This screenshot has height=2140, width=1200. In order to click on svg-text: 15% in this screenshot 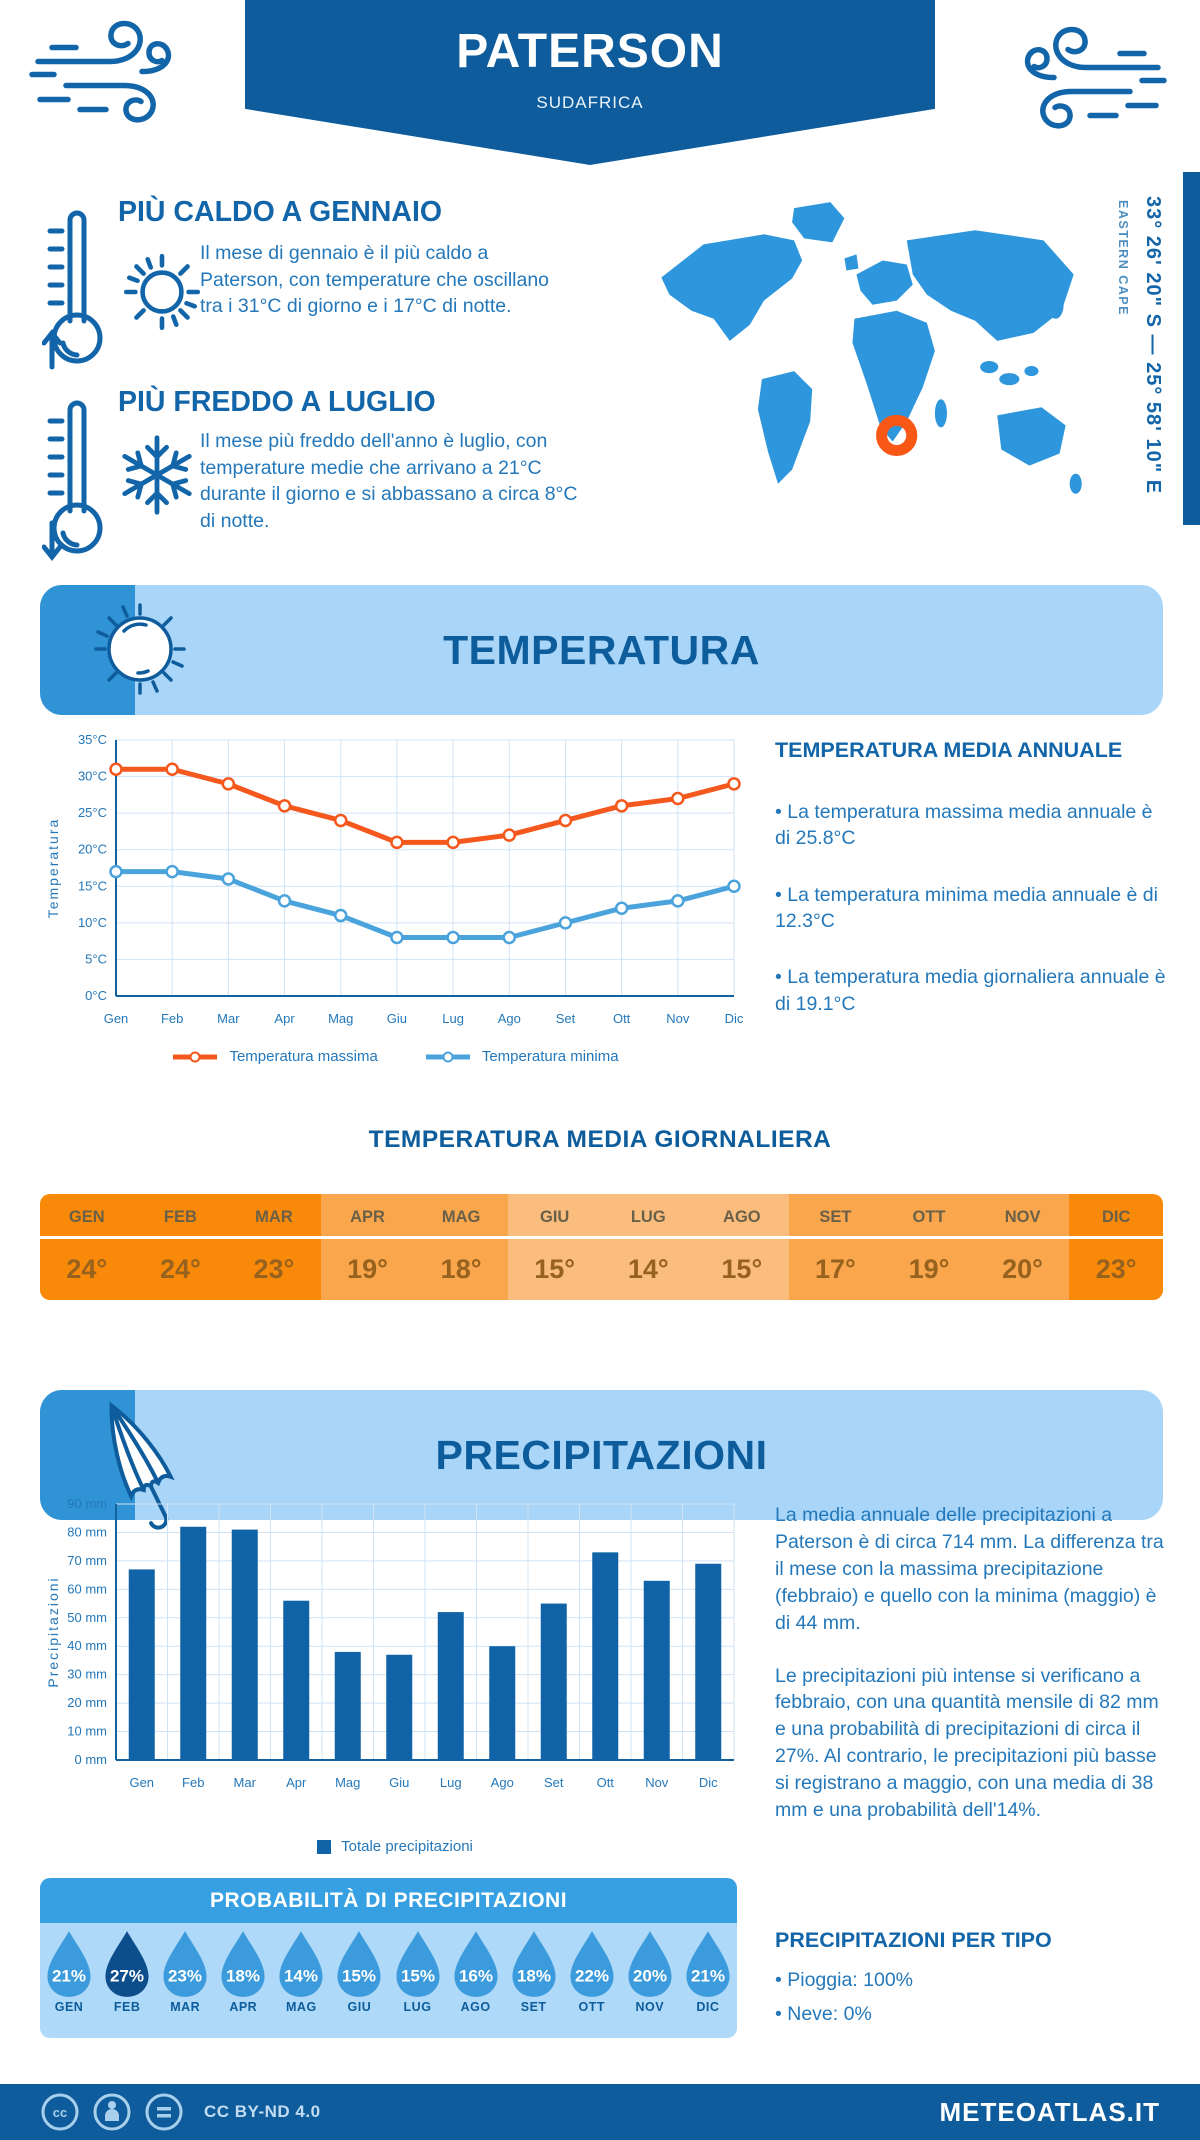, I will do `click(359, 1976)`.